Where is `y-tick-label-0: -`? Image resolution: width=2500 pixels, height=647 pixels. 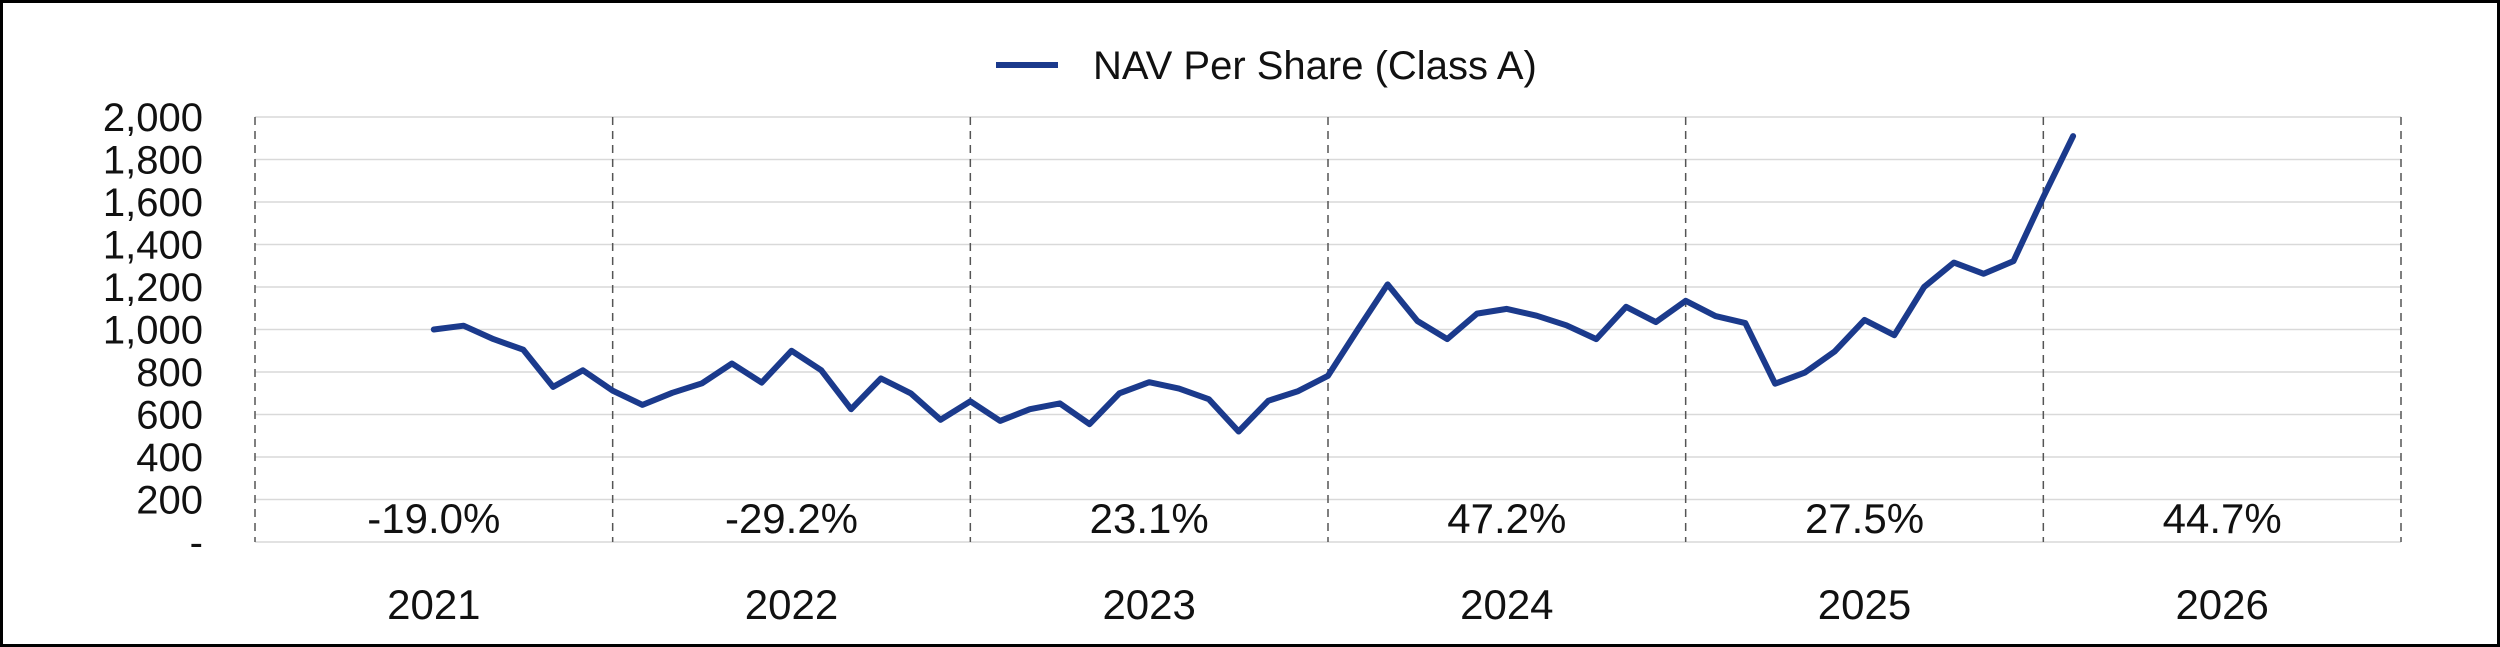
y-tick-label-0: - is located at coordinates (196, 543).